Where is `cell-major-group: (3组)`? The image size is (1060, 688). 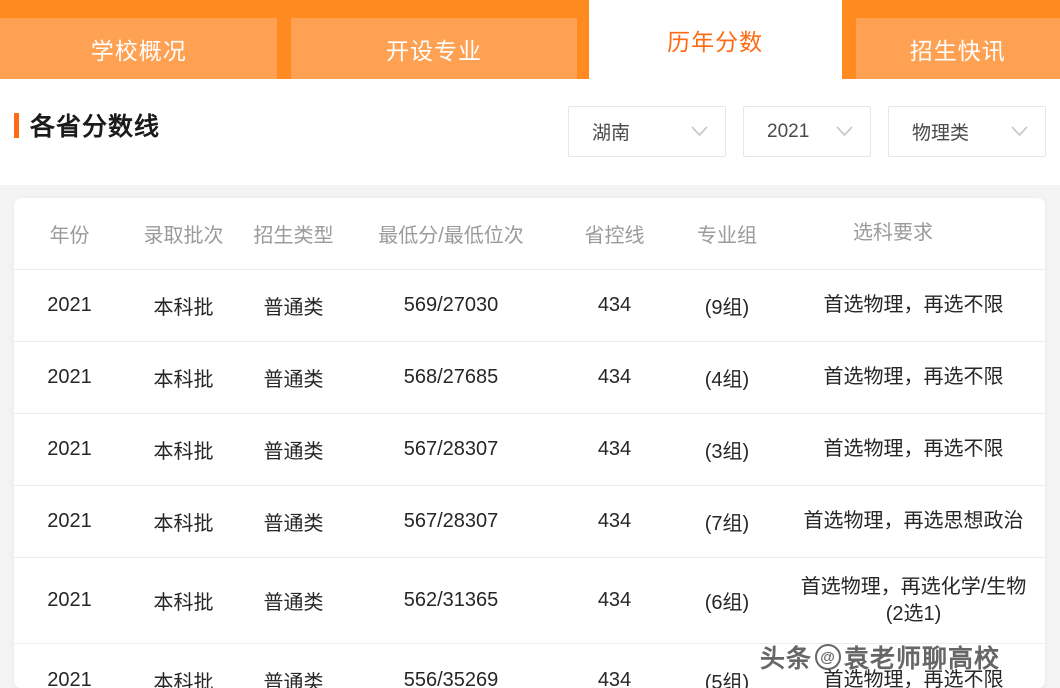 cell-major-group: (3组) is located at coordinates (727, 452).